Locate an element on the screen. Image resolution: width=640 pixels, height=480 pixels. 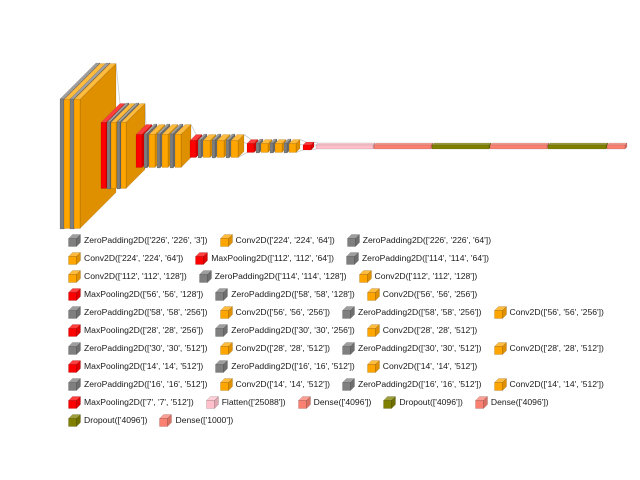
legend-item: MaxPooling2D(['28', '28', '256']) is located at coordinates (136, 330).